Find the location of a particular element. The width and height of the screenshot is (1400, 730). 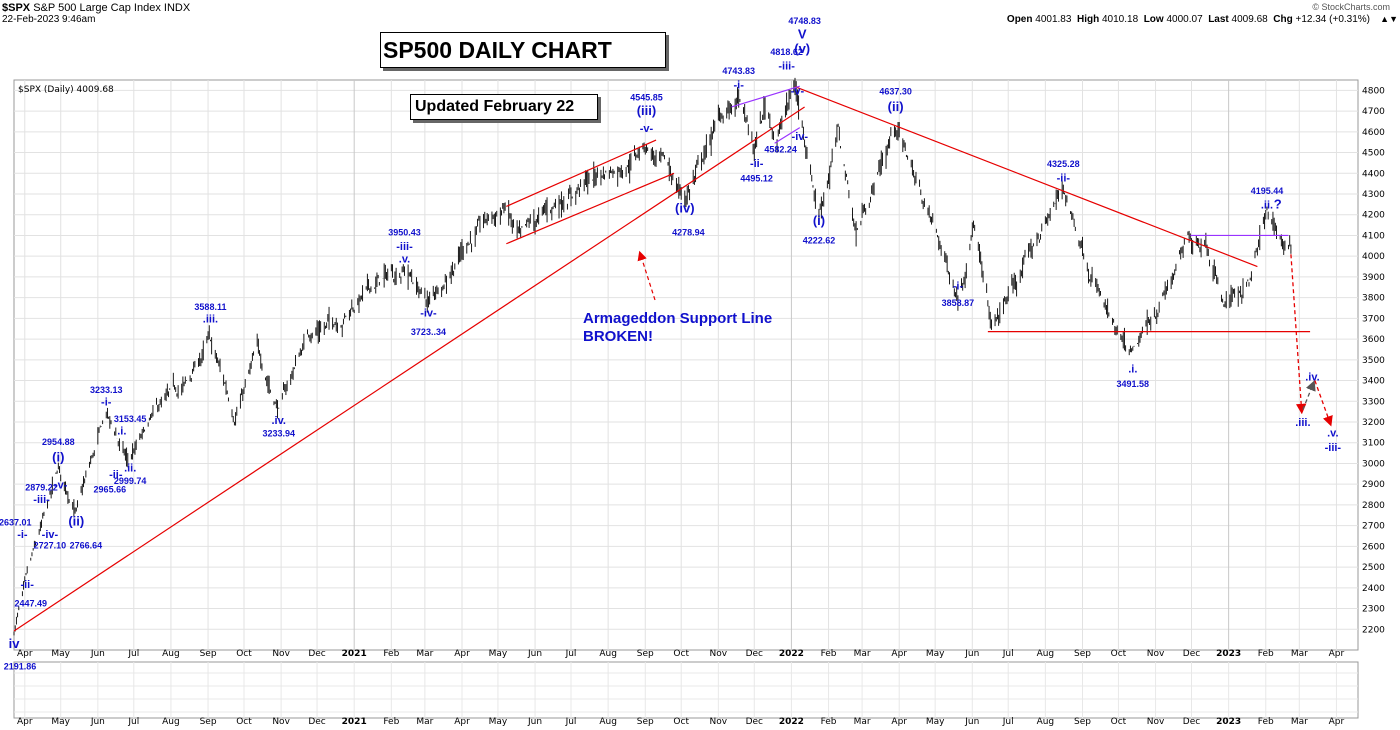

y-tick-label: 4400 is located at coordinates (1373, 174).